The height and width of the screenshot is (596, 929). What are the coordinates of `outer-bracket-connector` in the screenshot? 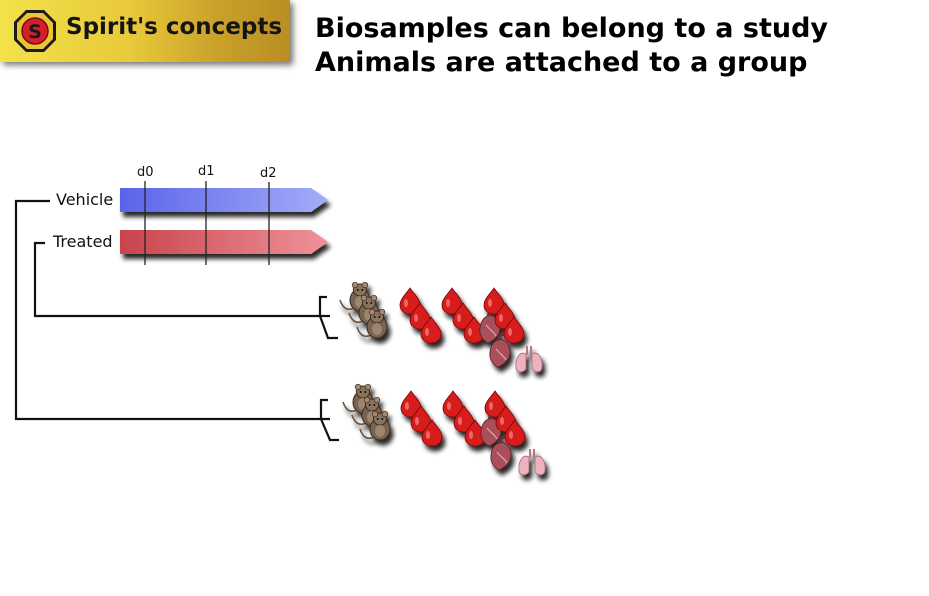 It's located at (172, 310).